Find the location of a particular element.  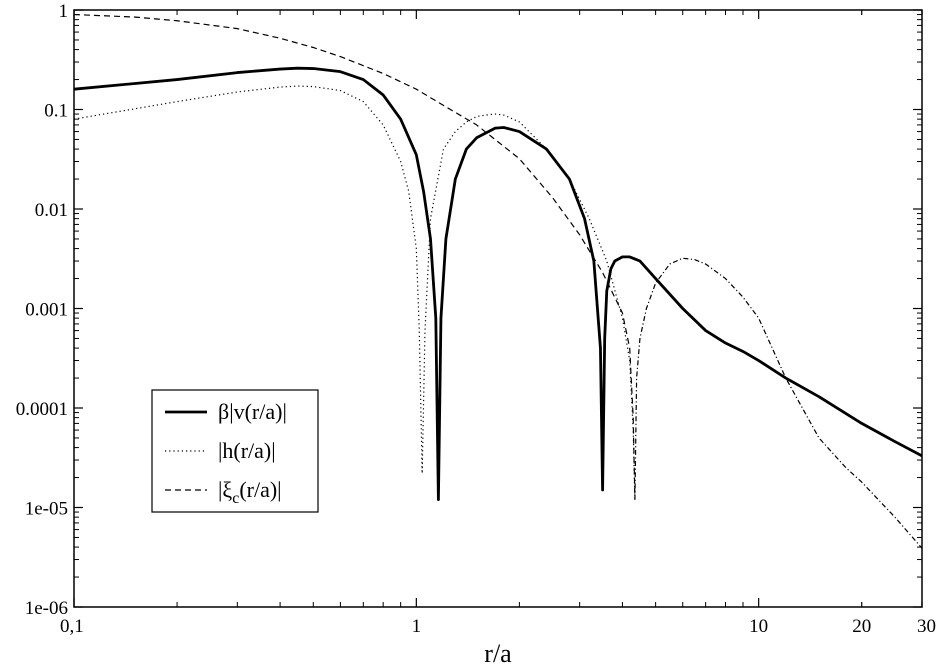

legend-label-xi: |ξc(r/a)| is located at coordinates (250, 492).